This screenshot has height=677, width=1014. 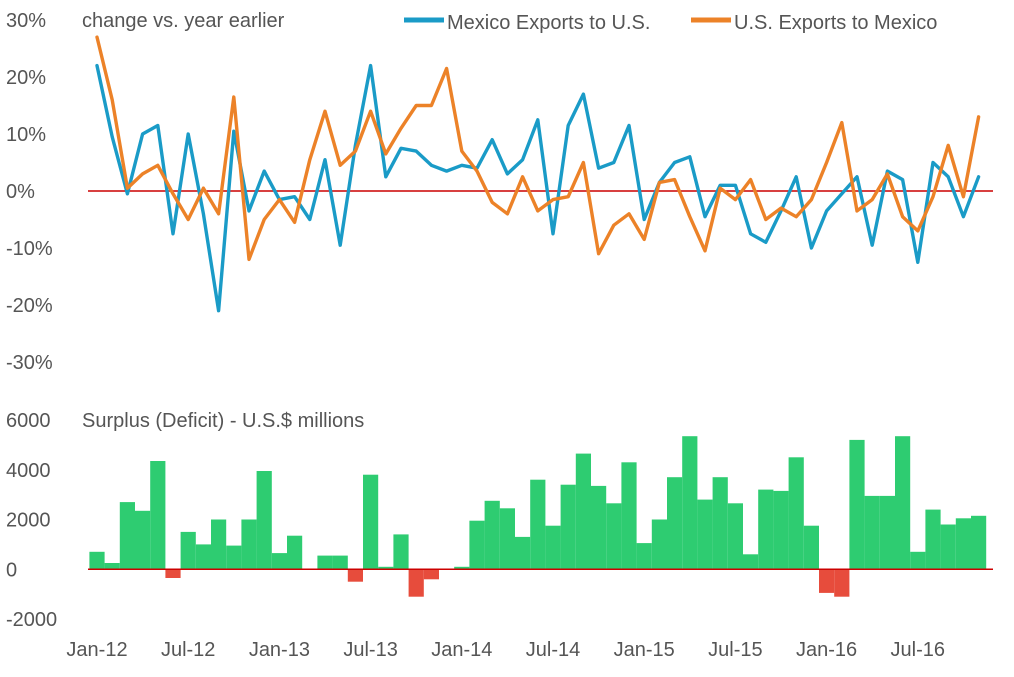 What do you see at coordinates (29, 363) in the screenshot?
I see `y-tick-label-line: -30%` at bounding box center [29, 363].